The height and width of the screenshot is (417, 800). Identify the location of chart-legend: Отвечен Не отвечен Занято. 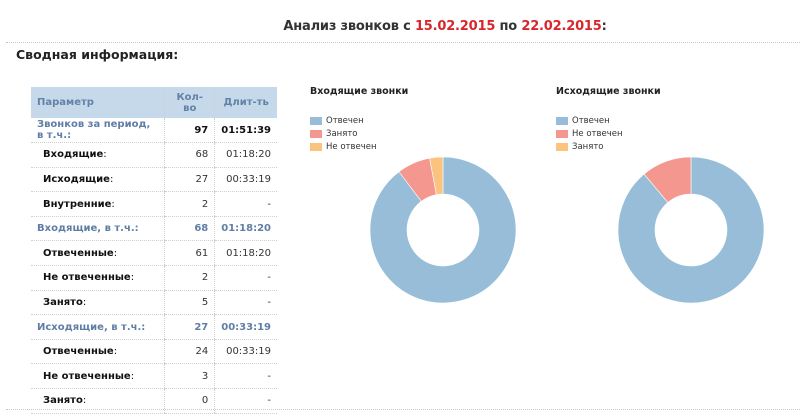
(671, 133).